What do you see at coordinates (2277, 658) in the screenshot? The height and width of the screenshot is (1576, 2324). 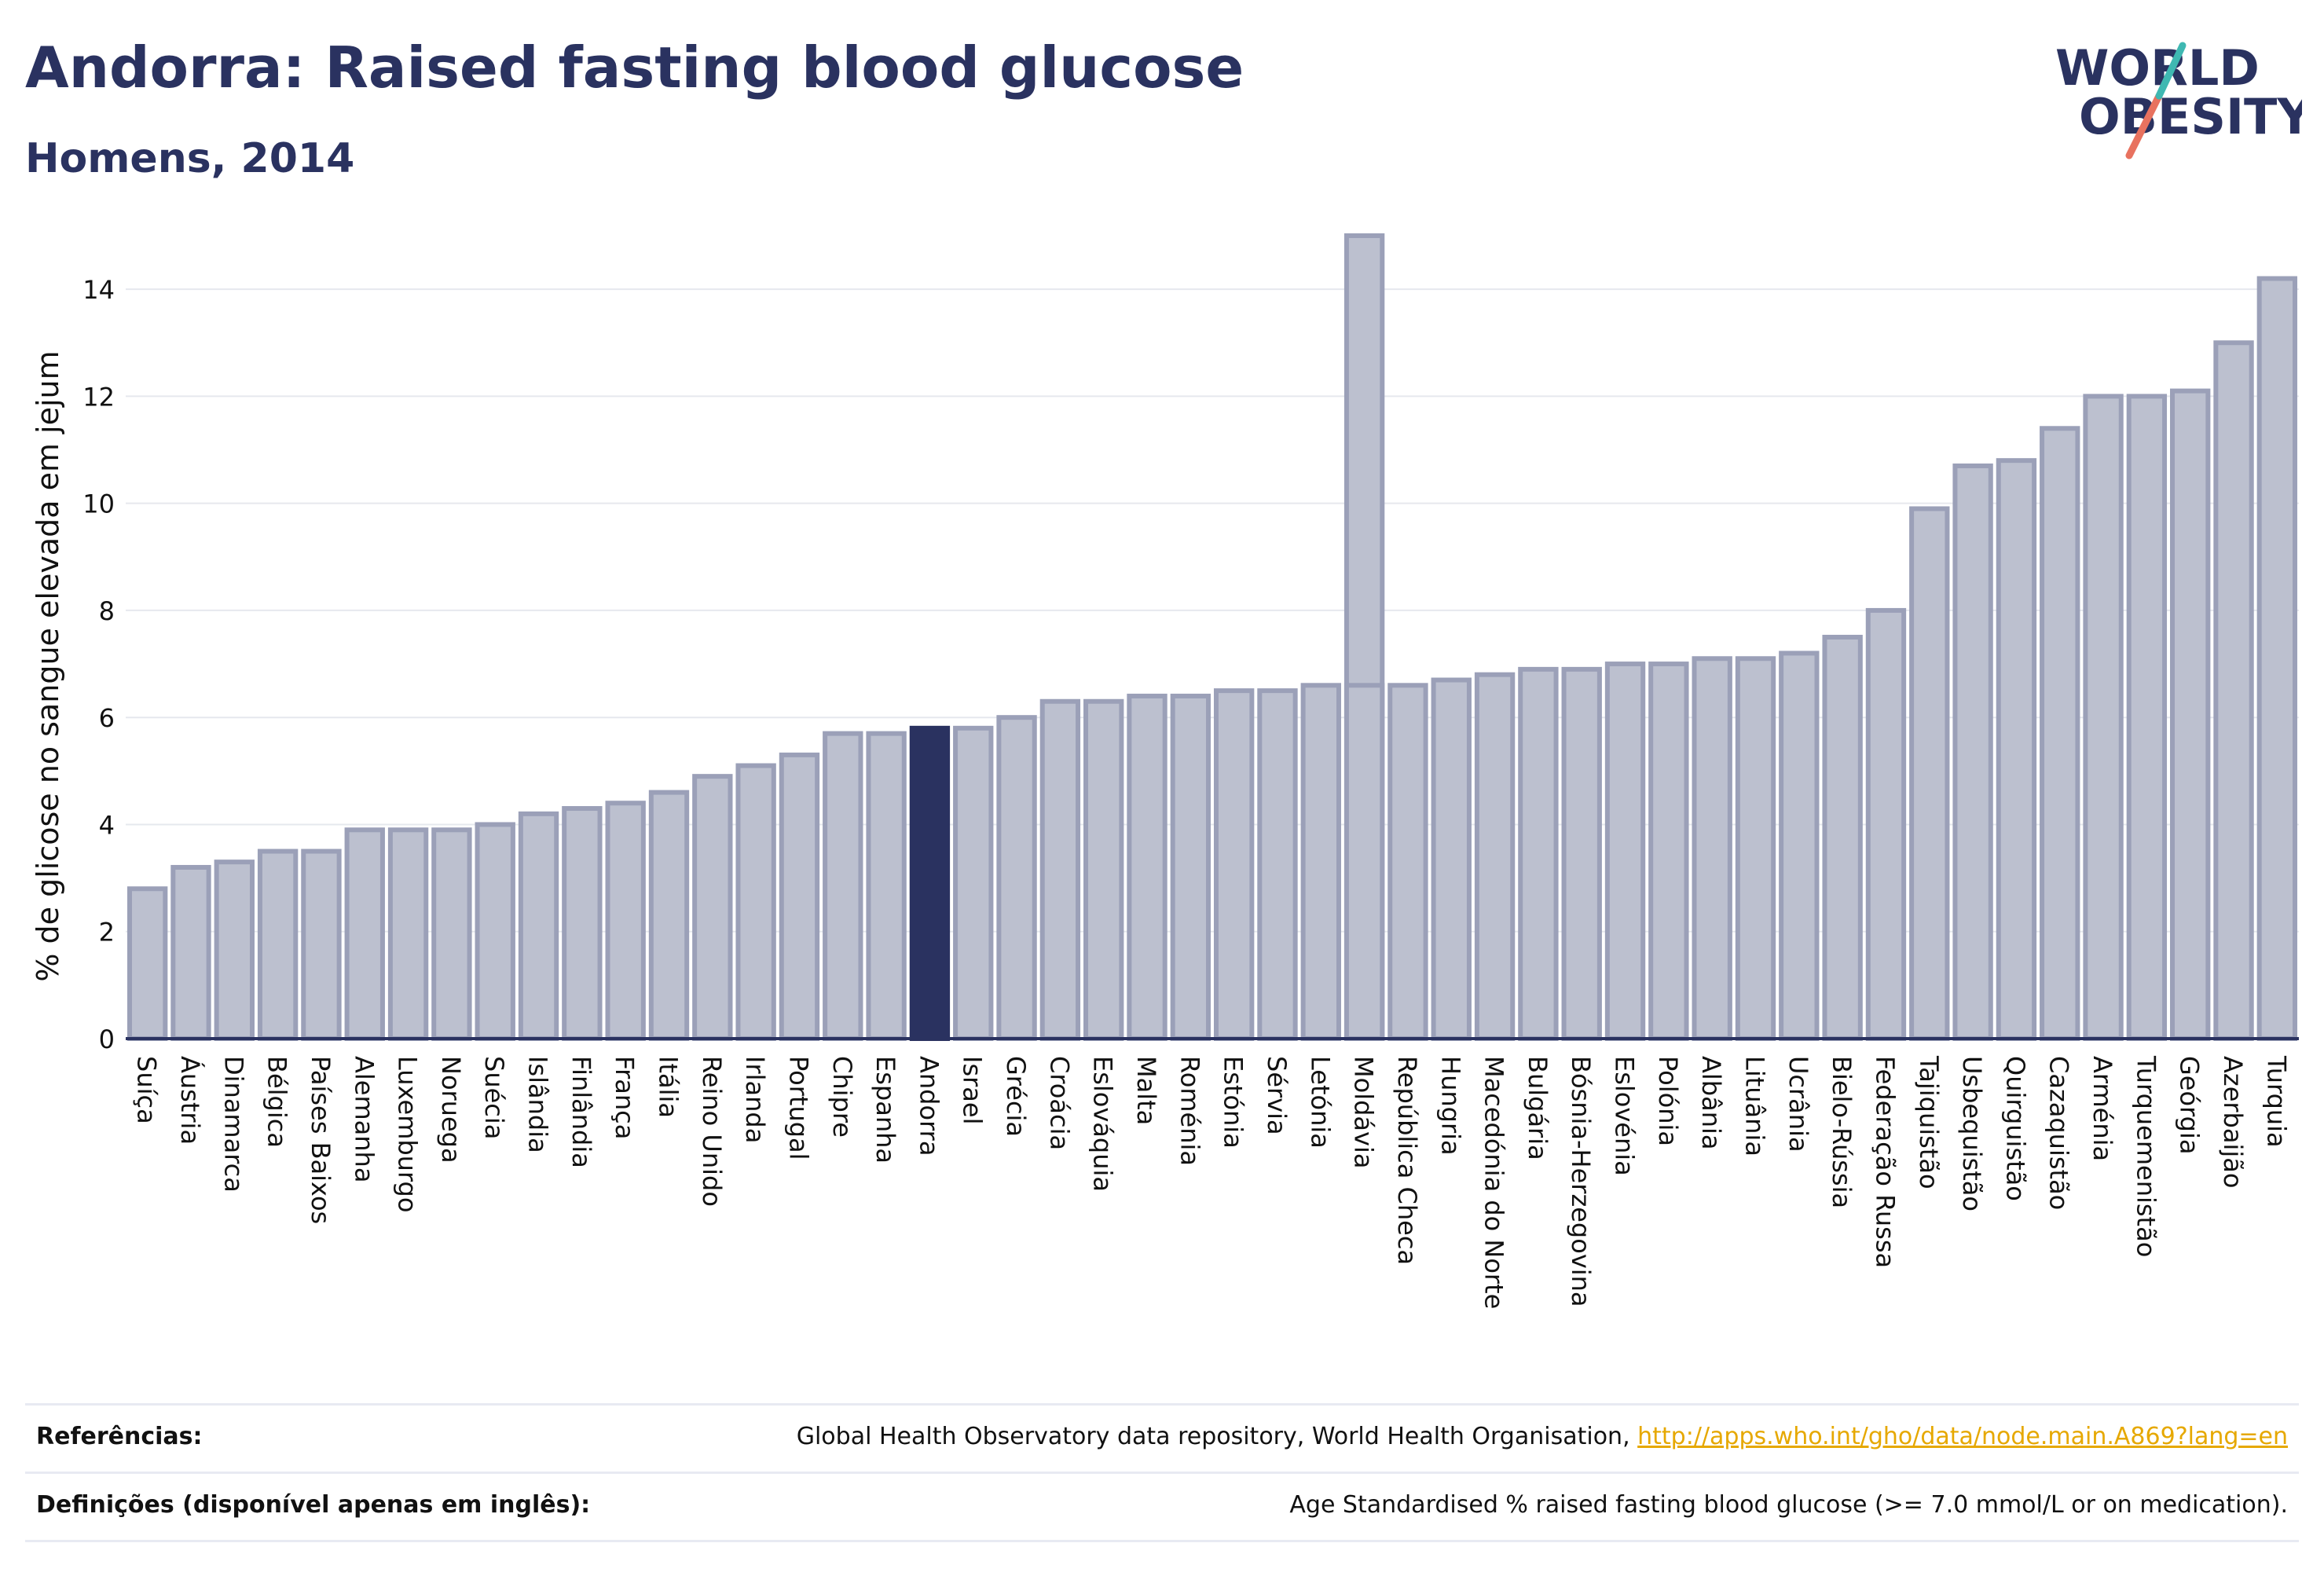 I see `bar-Turquia` at bounding box center [2277, 658].